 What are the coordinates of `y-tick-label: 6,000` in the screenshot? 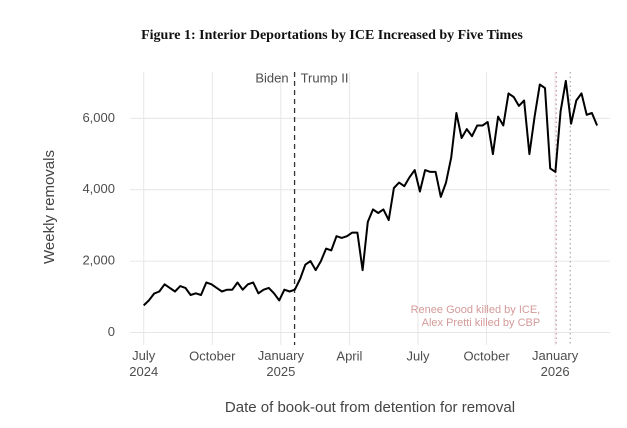 It's located at (98, 117).